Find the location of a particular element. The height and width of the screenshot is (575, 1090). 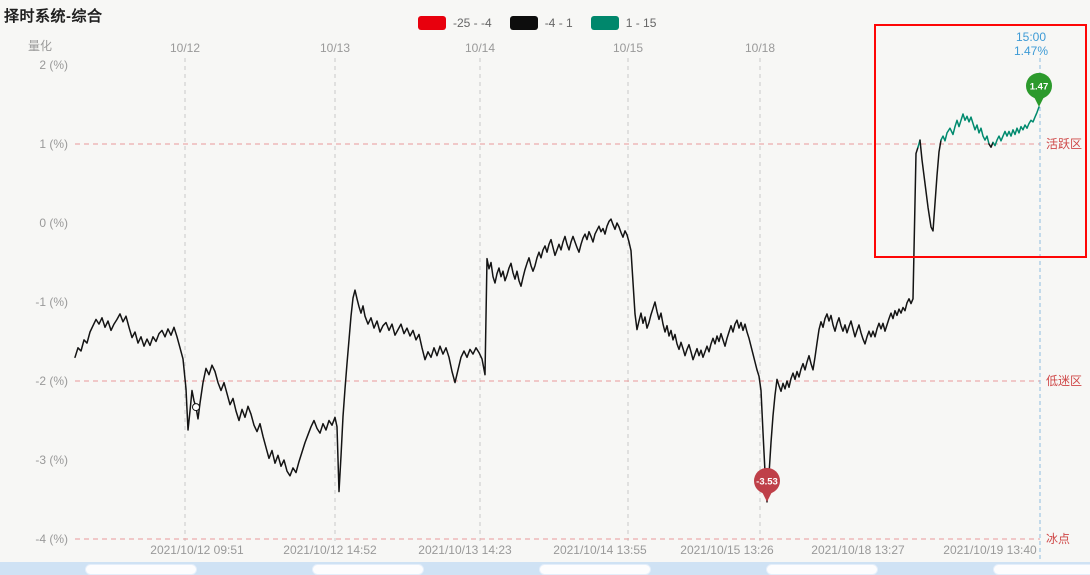

legend-item-green-range: 1 - 15 is located at coordinates (623, 23).